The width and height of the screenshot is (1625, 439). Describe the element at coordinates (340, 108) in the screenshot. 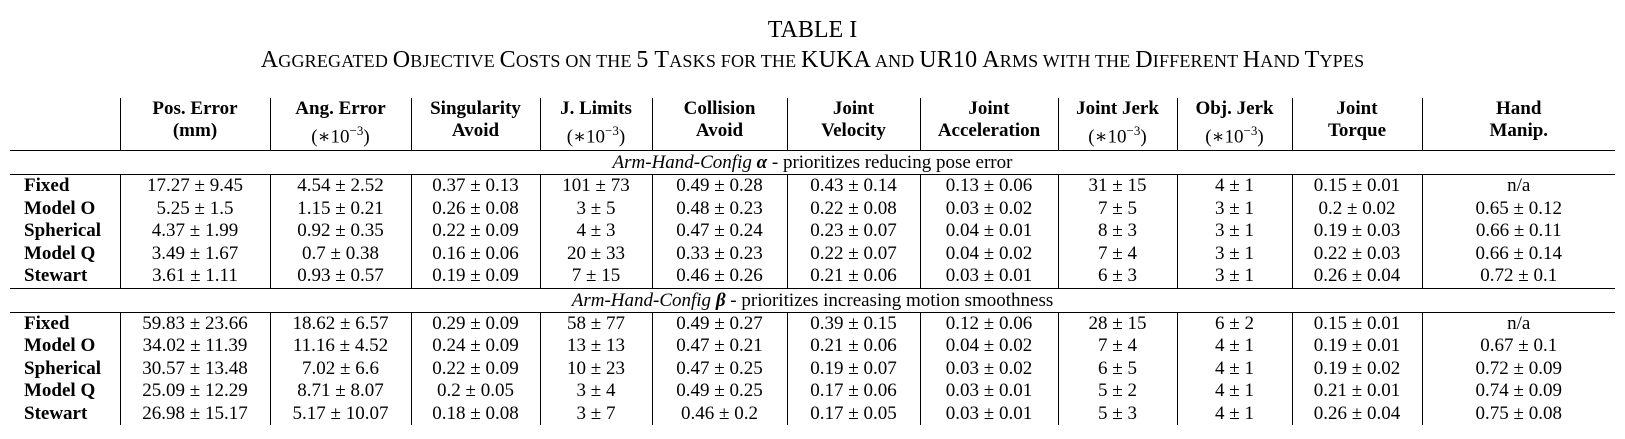

I see `column-header-line1: Ang. Error` at that location.